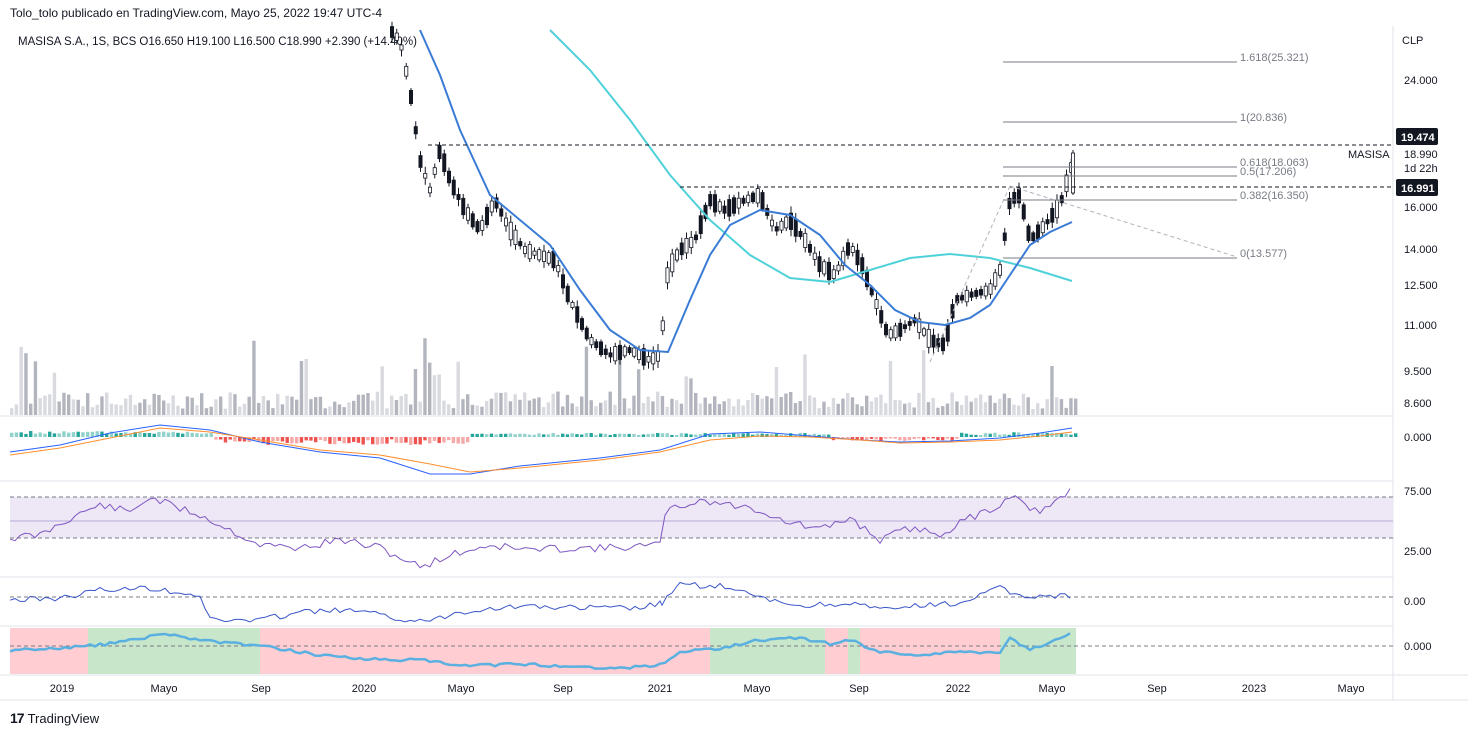 The width and height of the screenshot is (1468, 737). Describe the element at coordinates (63, 718) in the screenshot. I see `brand-label: TradingView` at that location.